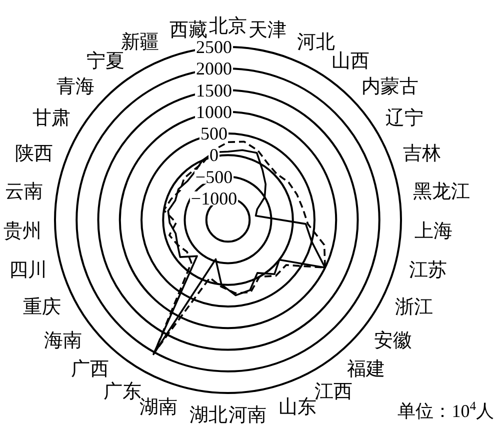  Describe the element at coordinates (22, 231) in the screenshot. I see `spoke-label: 贵州` at that location.